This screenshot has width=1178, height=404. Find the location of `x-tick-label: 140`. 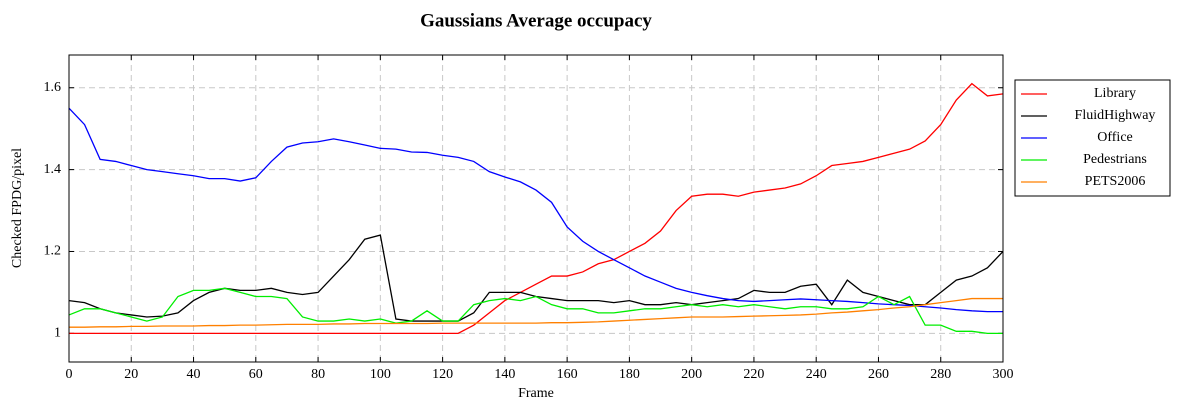

x-tick-label: 140 is located at coordinates (504, 374).